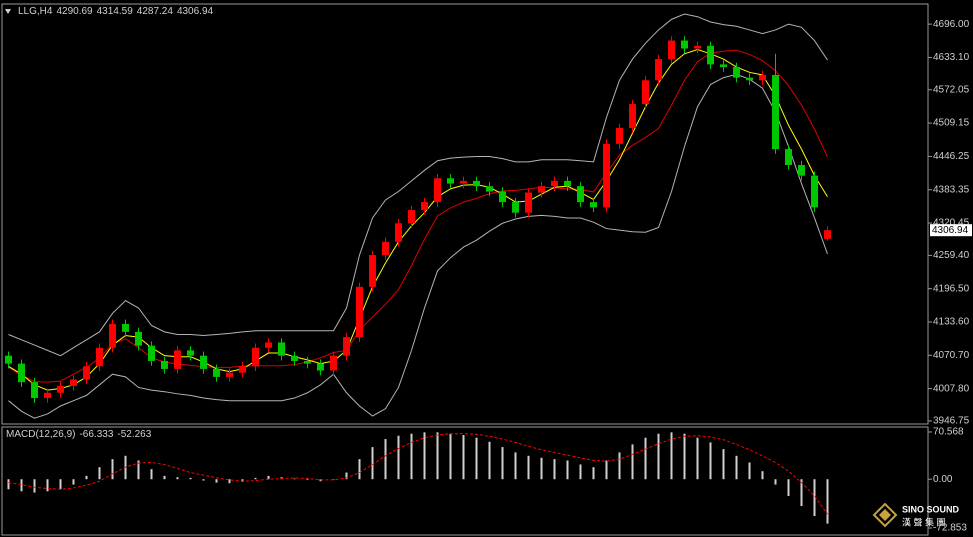 This screenshot has width=973, height=537. Describe the element at coordinates (950, 528) in the screenshot. I see `y-tick-label: -72.853` at that location.